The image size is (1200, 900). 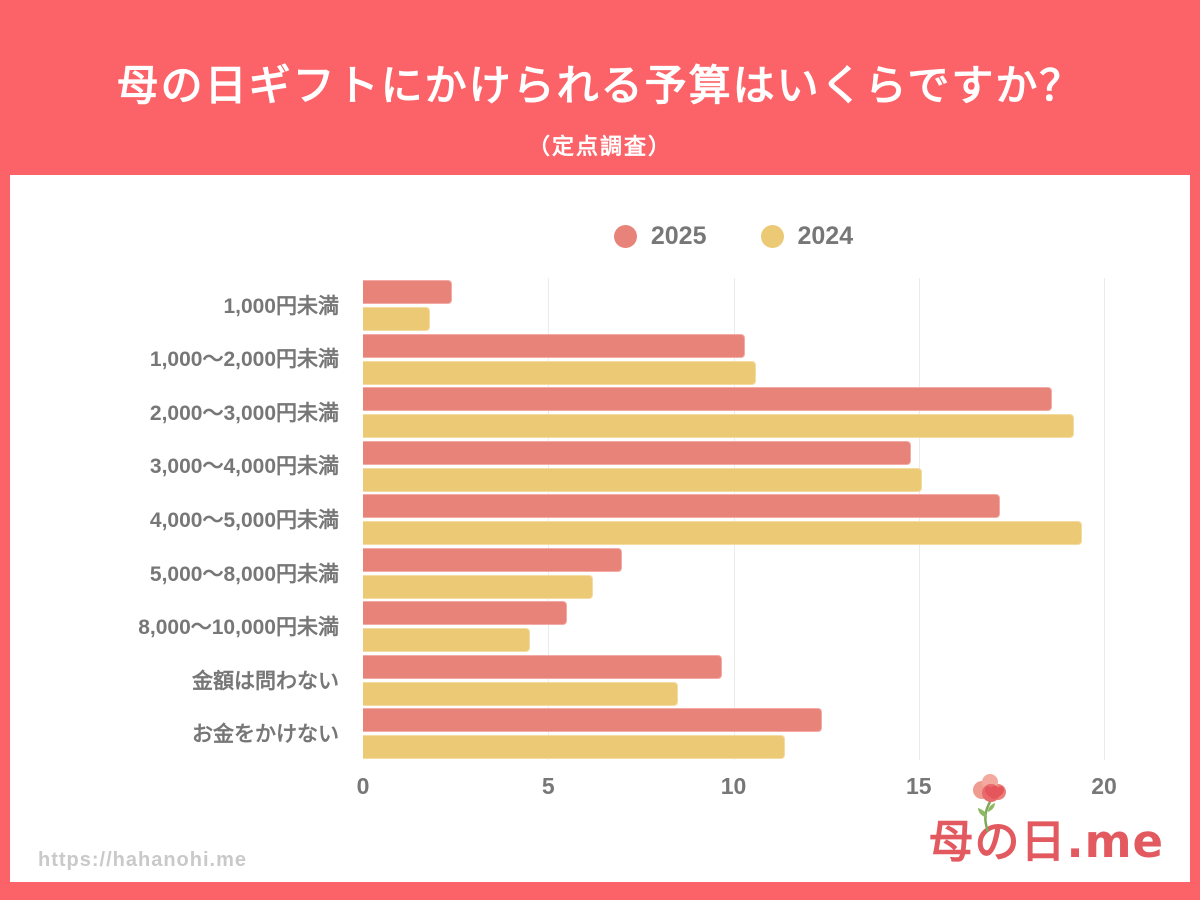 I want to click on legend-item-2024: 2024, so click(x=807, y=236).